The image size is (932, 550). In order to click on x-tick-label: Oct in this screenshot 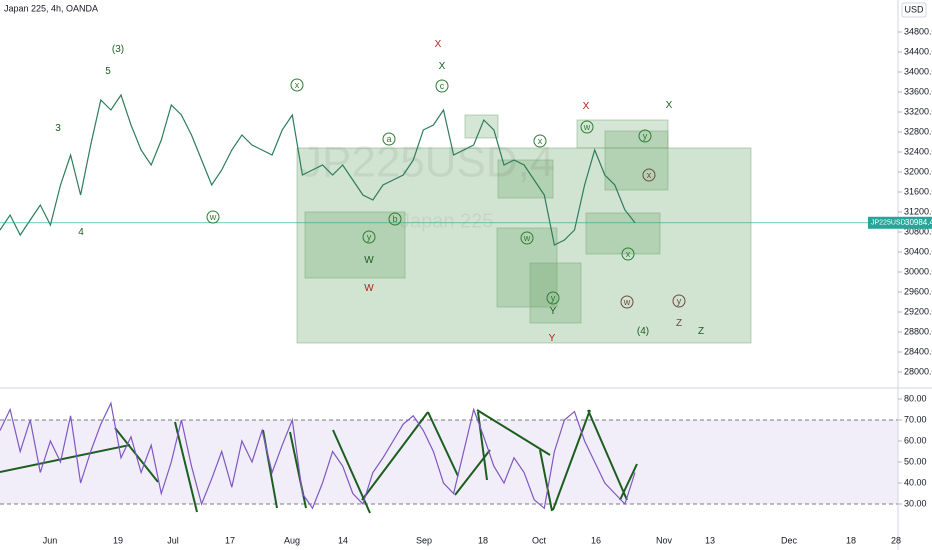, I will do `click(539, 540)`.